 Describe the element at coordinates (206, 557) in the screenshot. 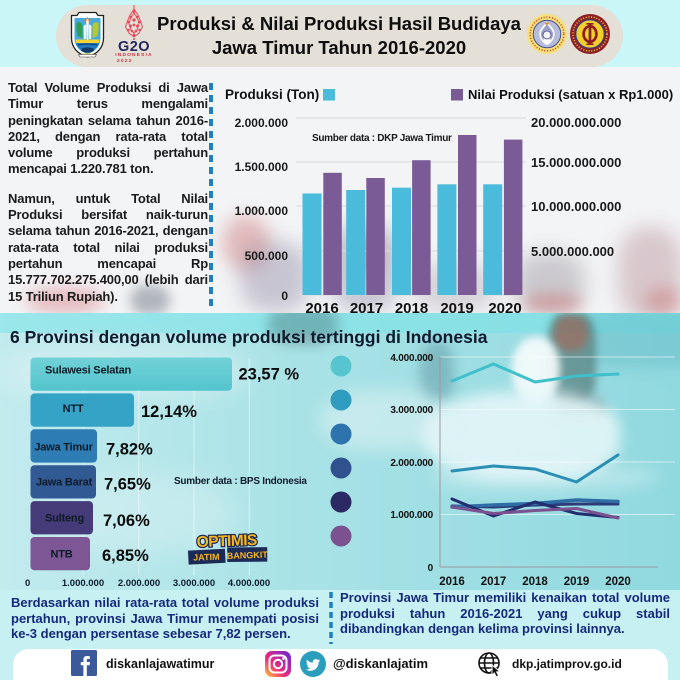

I see `svg-text: JATIM` at that location.